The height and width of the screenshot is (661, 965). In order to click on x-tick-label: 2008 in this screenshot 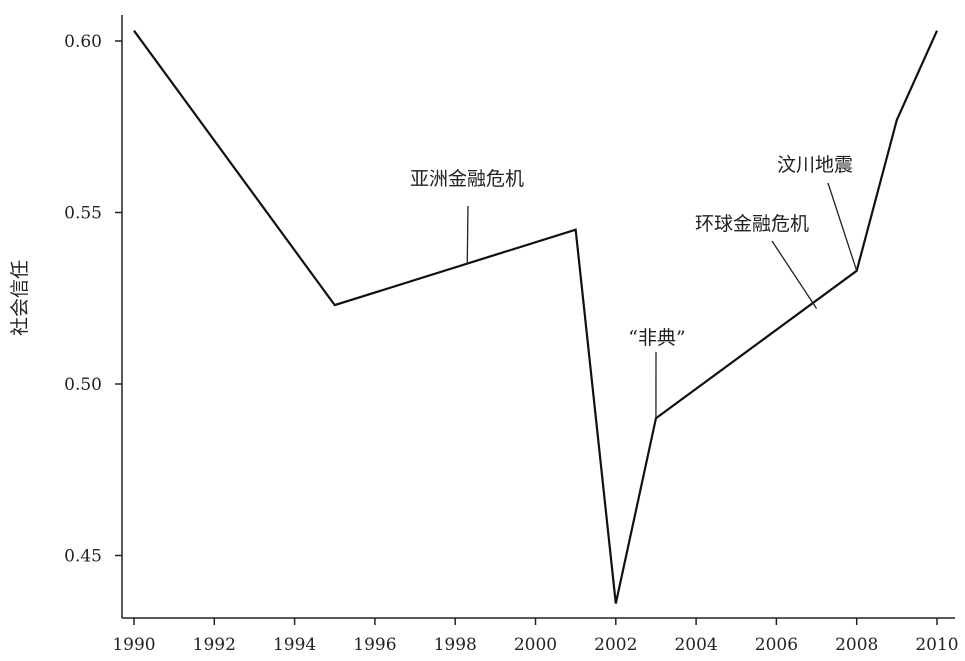, I will do `click(856, 645)`.